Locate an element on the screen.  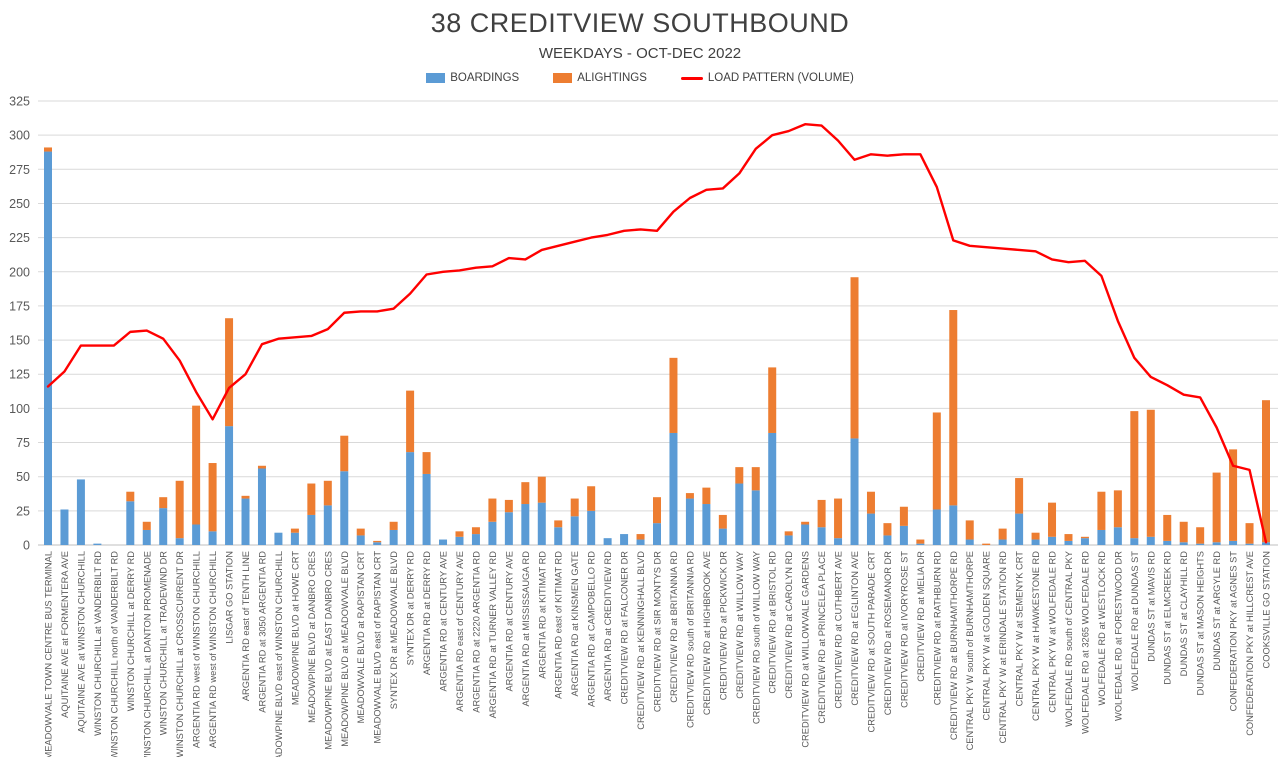
legend-item-load-pattern: LOAD PATTERN (VOLUME) is located at coordinates (767, 78).